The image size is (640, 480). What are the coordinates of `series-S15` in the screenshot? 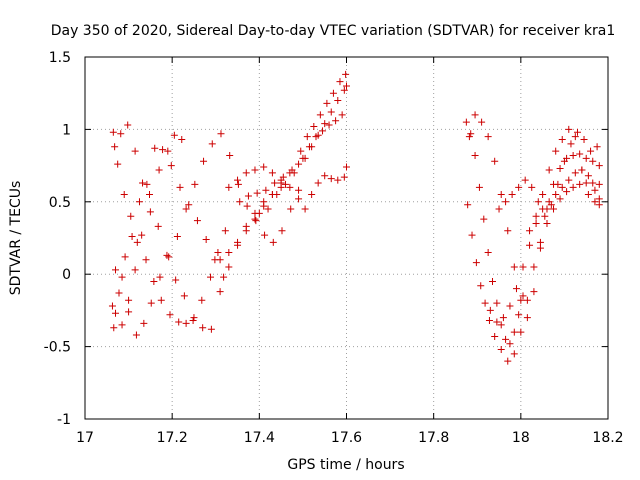 It's located at (564, 180).